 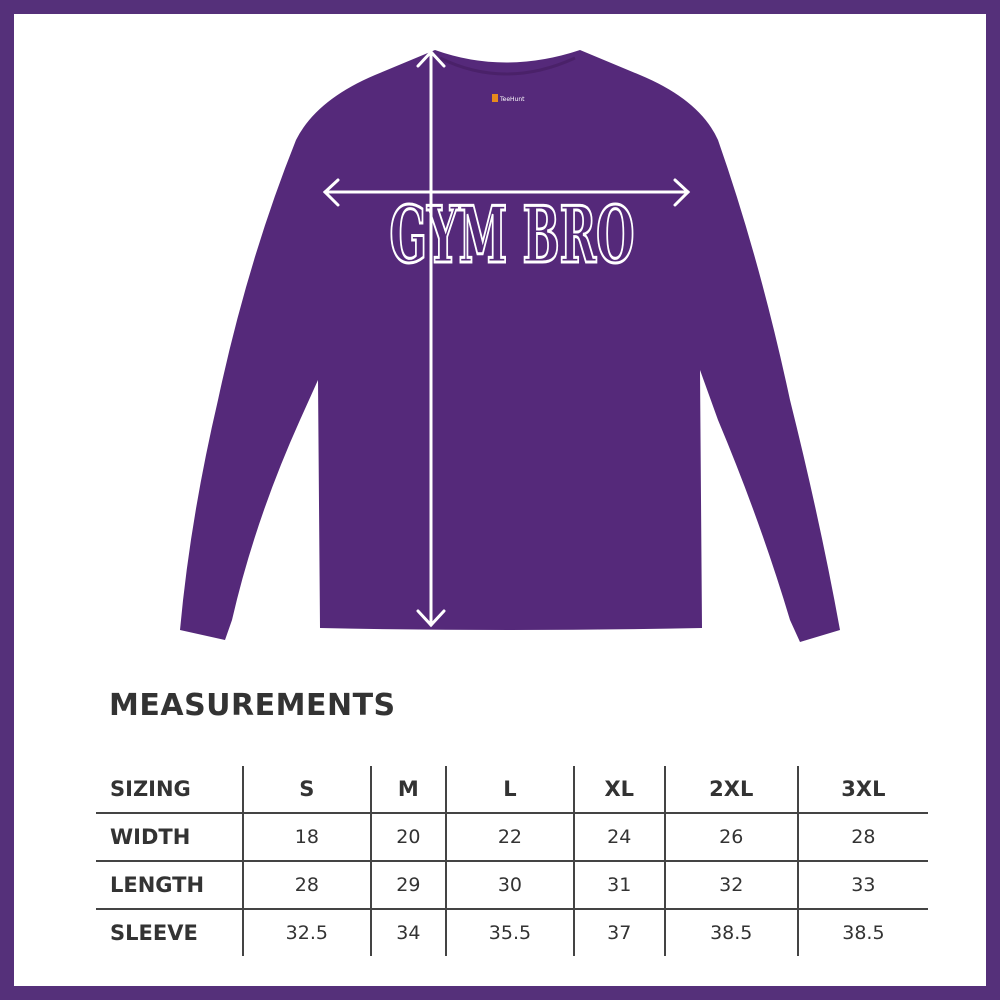 I want to click on table-cell: 35.5, so click(x=509, y=932).